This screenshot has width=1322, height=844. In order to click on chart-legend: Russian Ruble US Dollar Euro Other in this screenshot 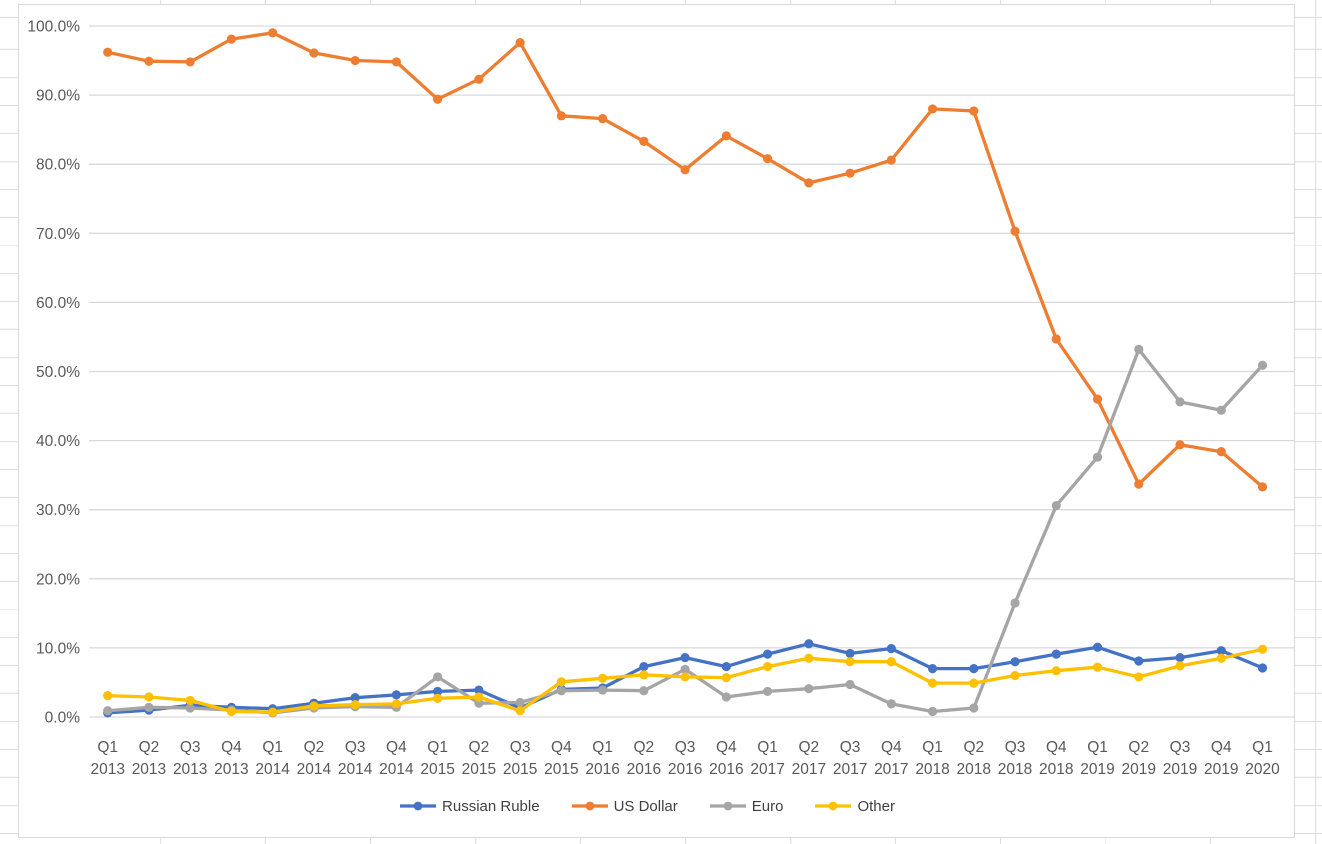, I will do `click(647, 806)`.